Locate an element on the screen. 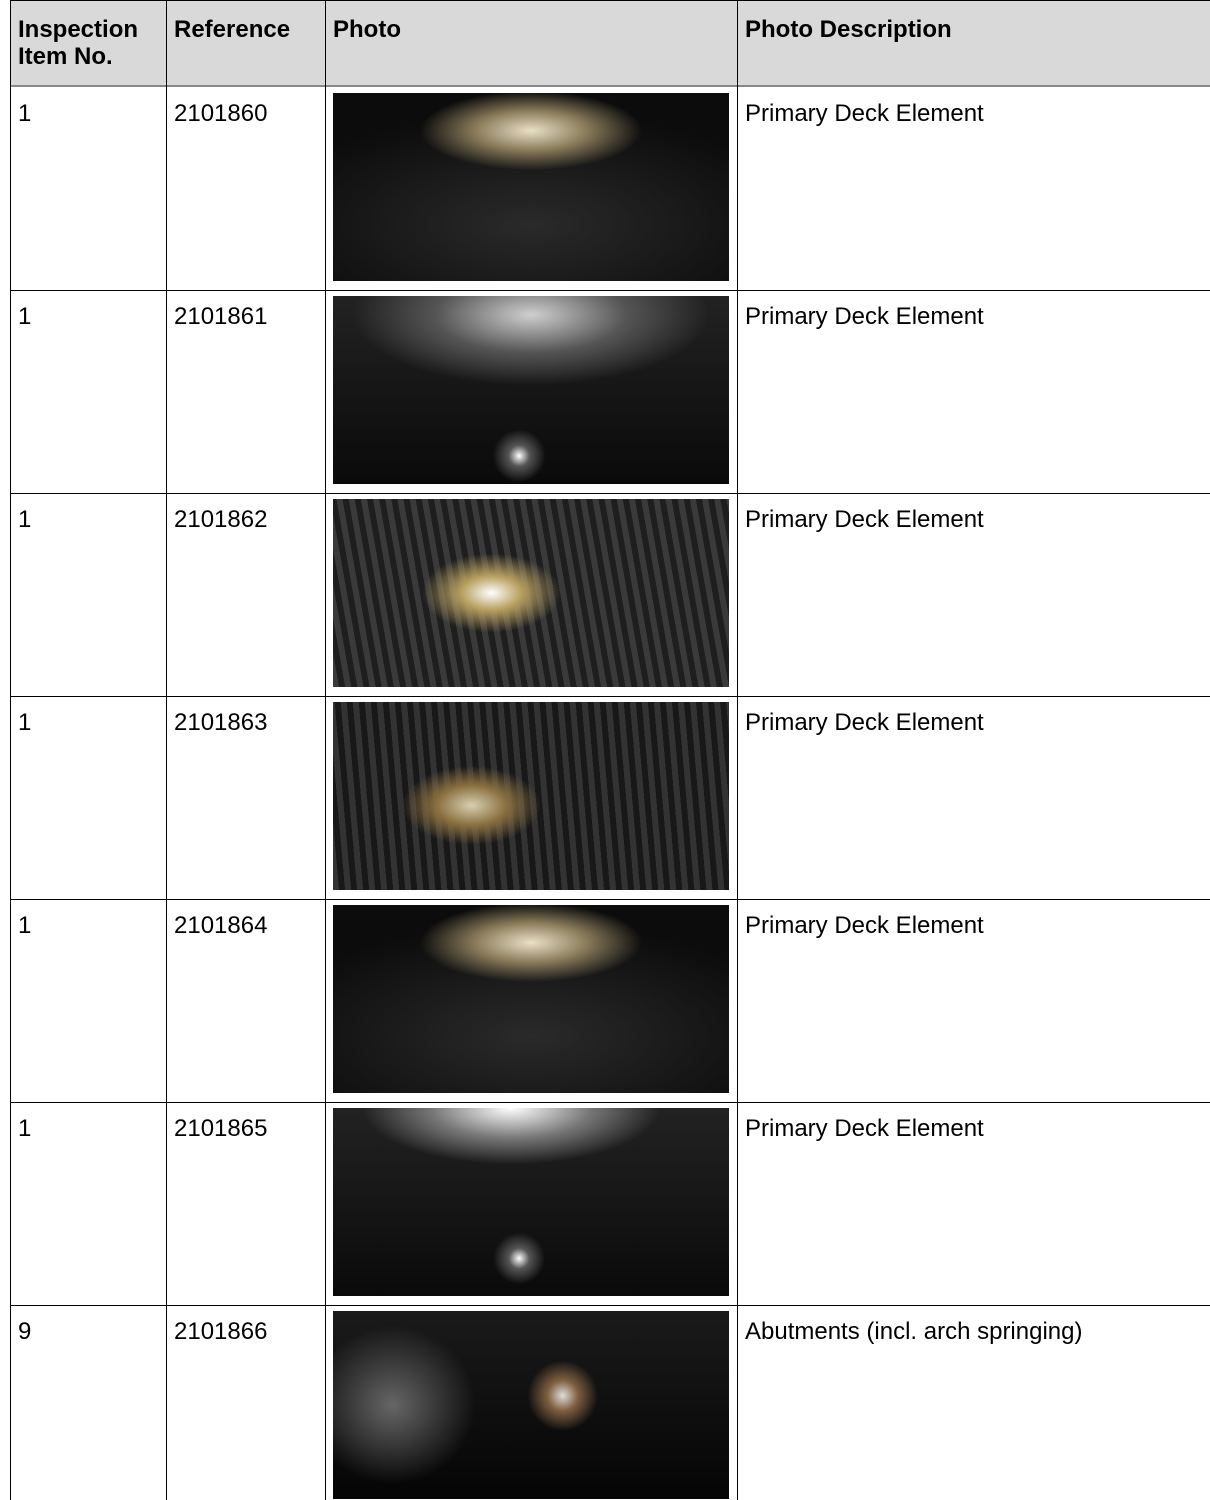 This screenshot has width=1210, height=1500. reference: 2101862 is located at coordinates (221, 519).